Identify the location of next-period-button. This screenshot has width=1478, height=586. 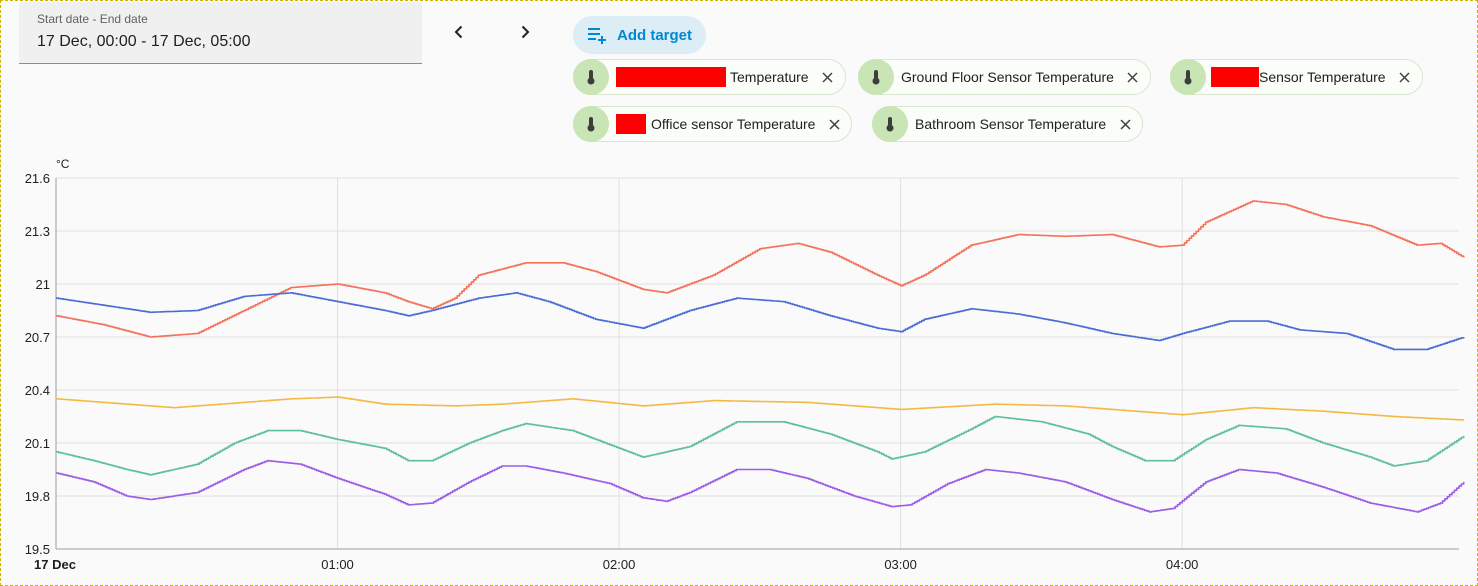
(525, 32).